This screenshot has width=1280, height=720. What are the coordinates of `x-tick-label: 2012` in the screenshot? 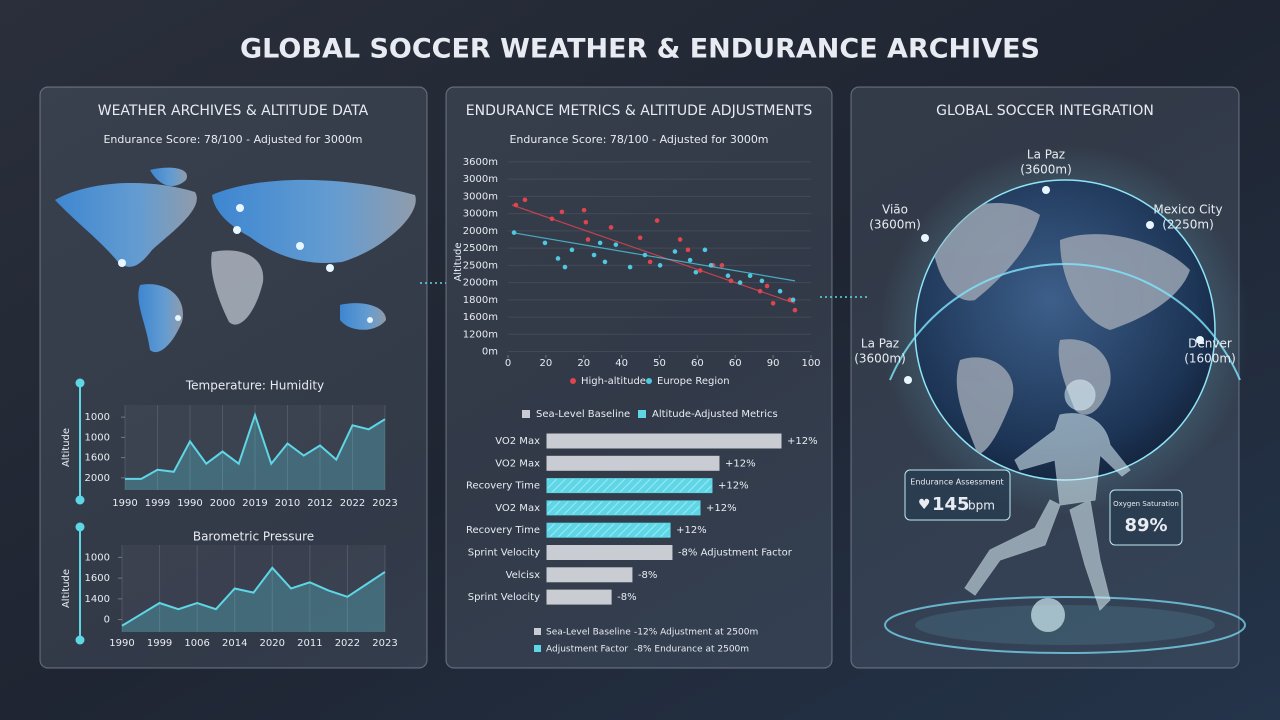 It's located at (319, 503).